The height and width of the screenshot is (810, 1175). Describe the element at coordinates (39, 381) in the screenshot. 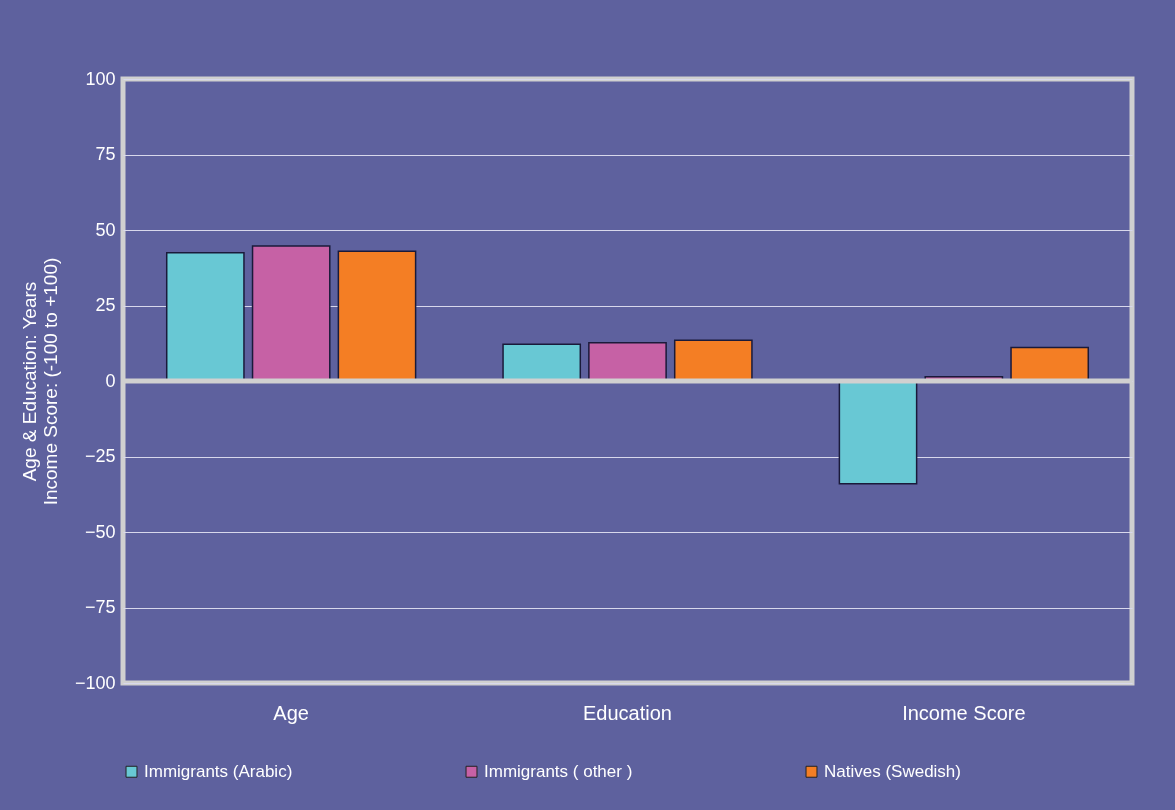

I see `y-axis-title: Age & Education: Years Income Score: (-100 to +100)` at that location.